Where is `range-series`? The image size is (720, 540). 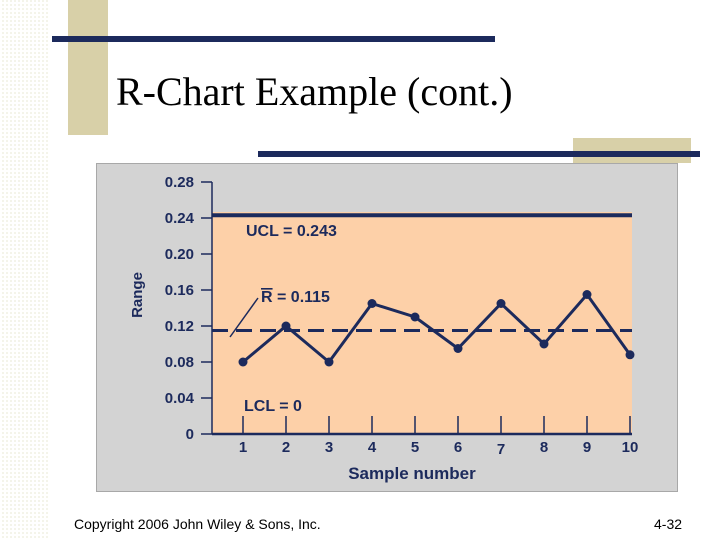
range-series is located at coordinates (436, 328).